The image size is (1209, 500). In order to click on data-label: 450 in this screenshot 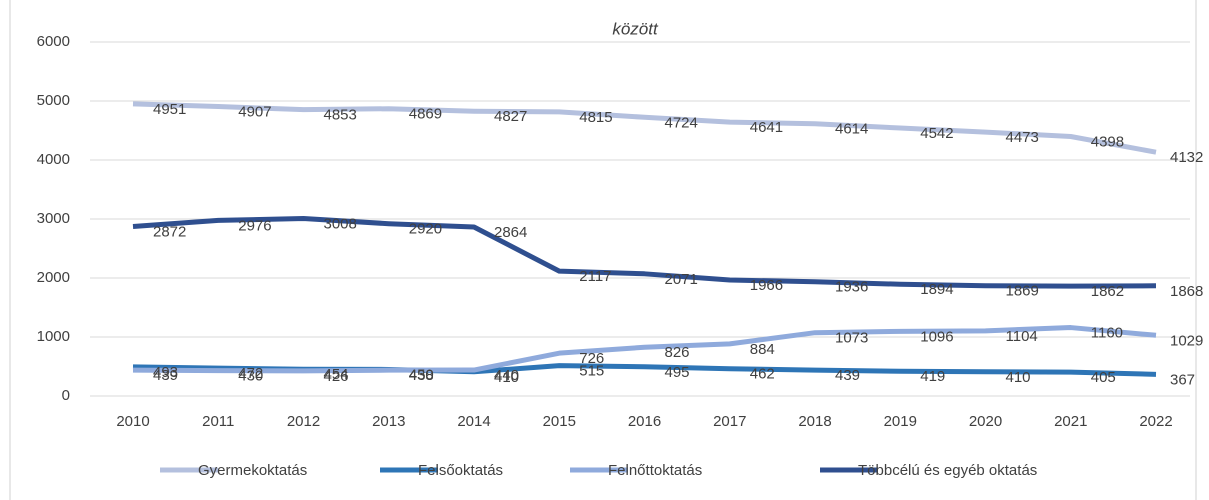, I will do `click(421, 374)`.